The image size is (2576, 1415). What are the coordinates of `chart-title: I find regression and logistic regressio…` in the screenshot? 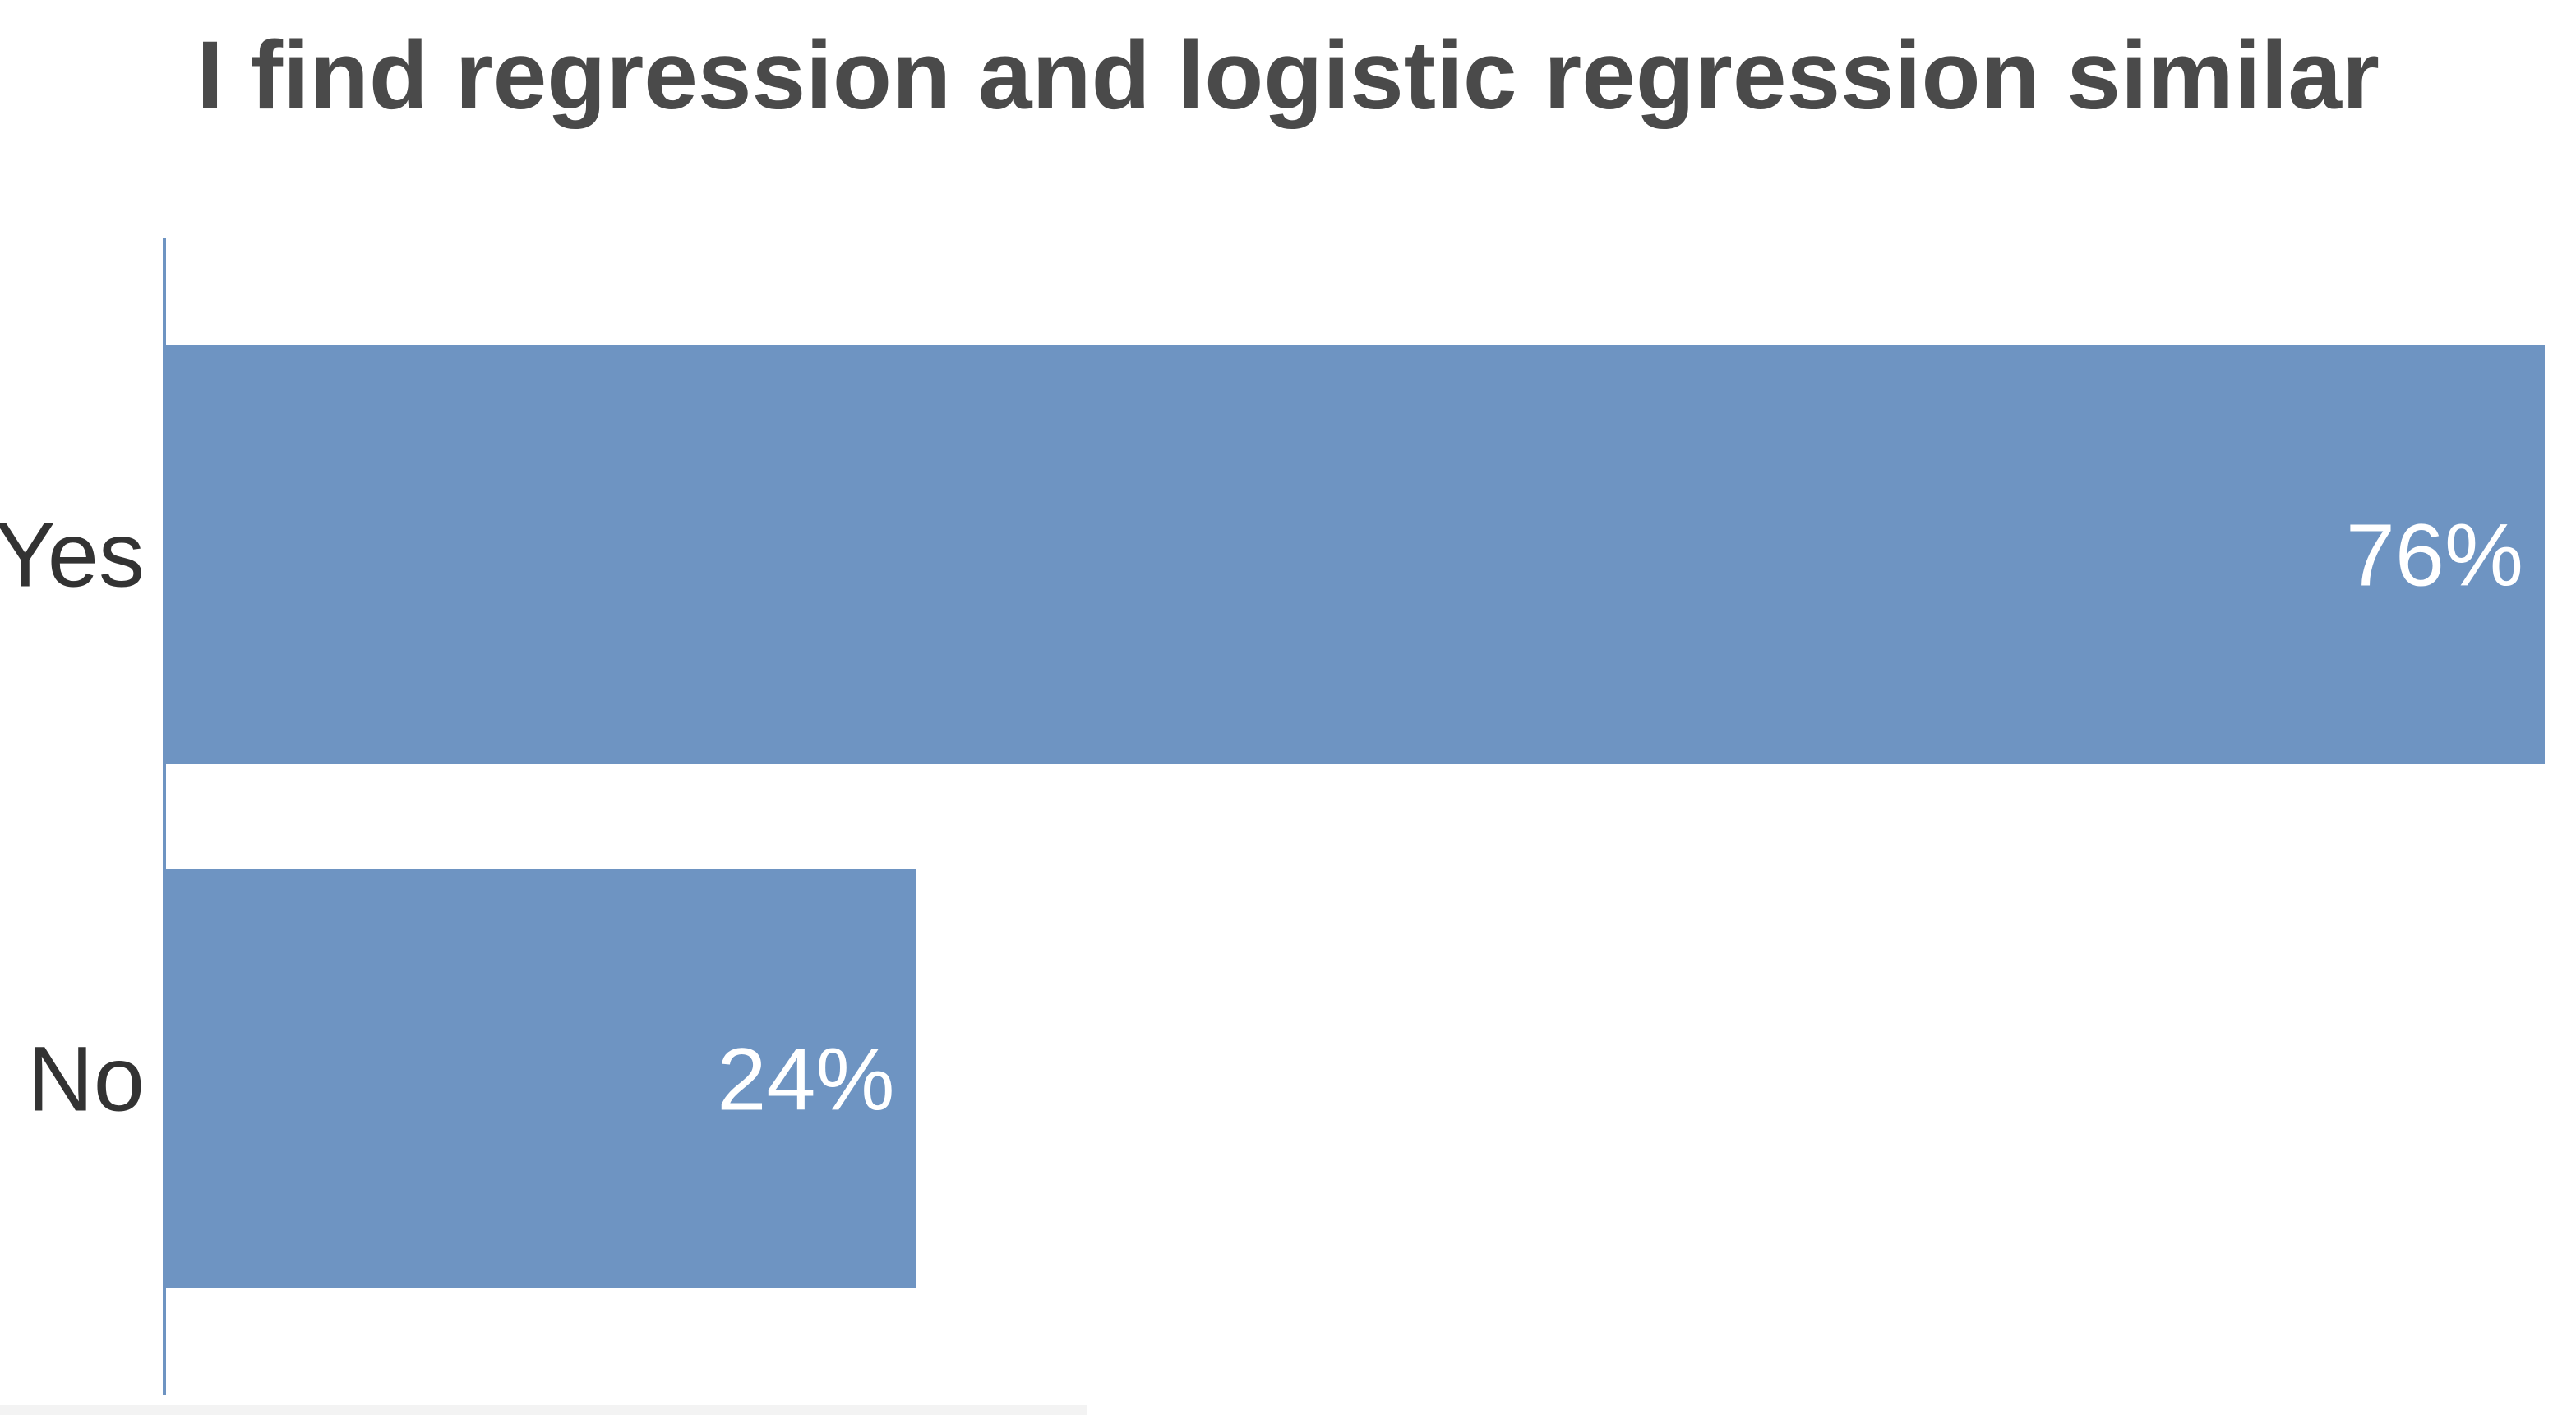 It's located at (1288, 75).